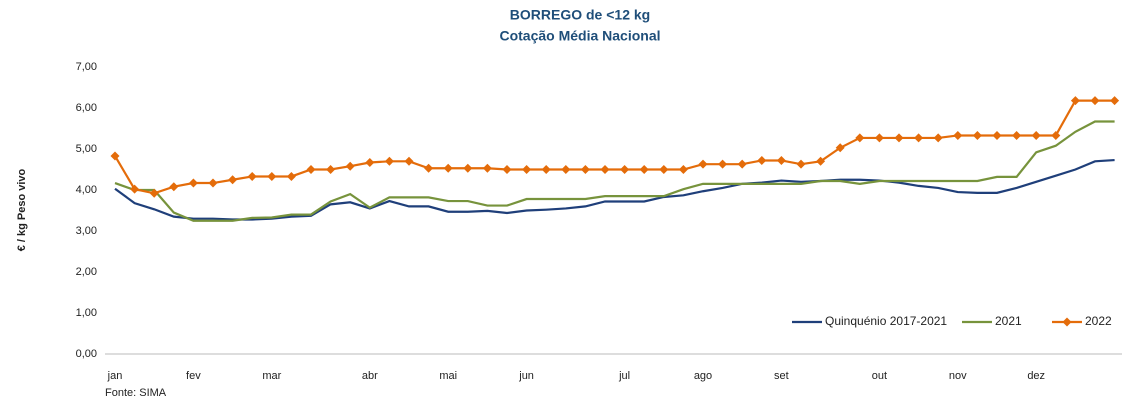 This screenshot has height=405, width=1124. Describe the element at coordinates (781, 376) in the screenshot. I see `x-tick-label: set` at that location.